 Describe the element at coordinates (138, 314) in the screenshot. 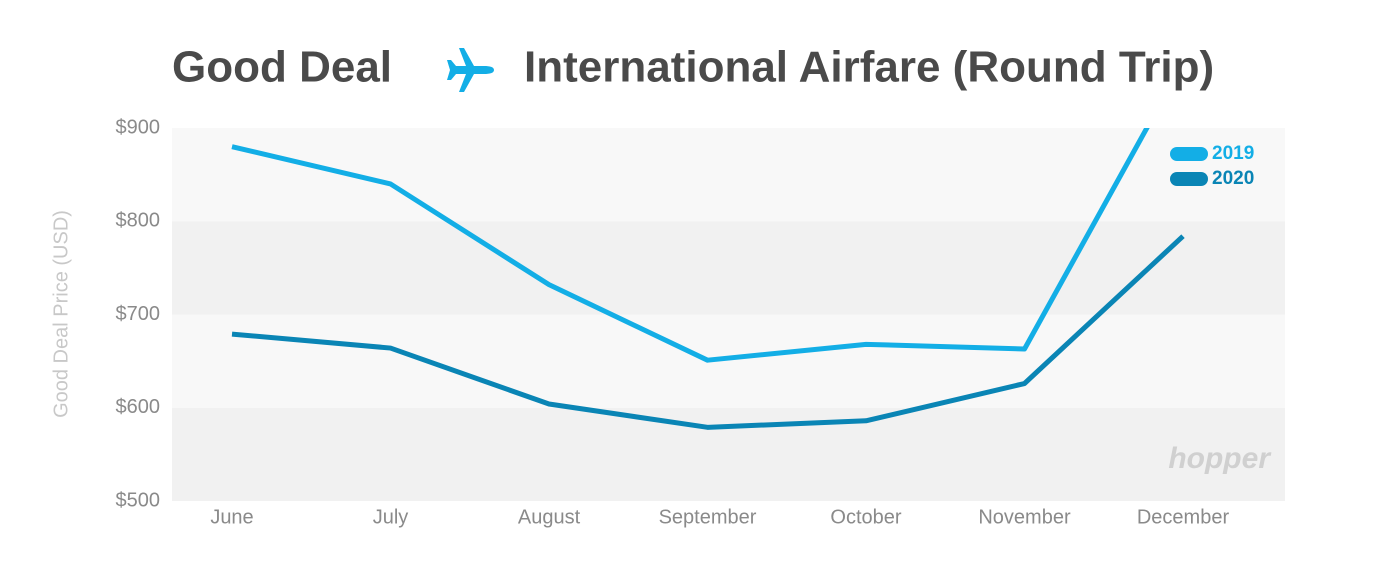

I see `y-tick-label: $700` at that location.